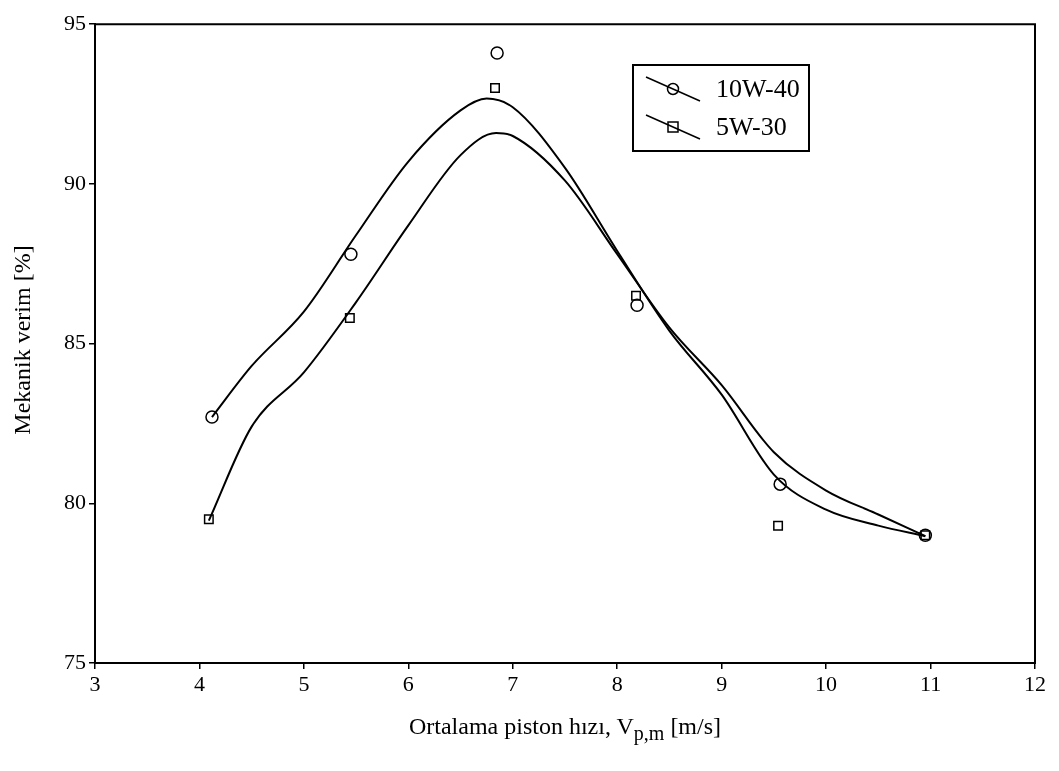 The width and height of the screenshot is (1059, 771). Describe the element at coordinates (1035, 683) in the screenshot. I see `x-tick-label: 12` at that location.